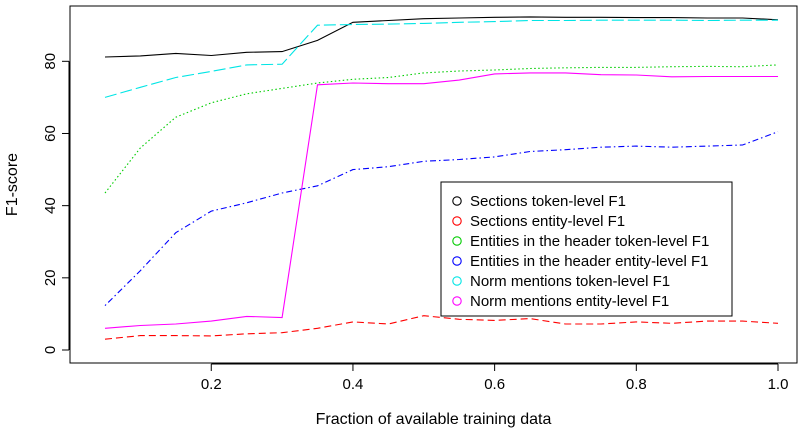 This screenshot has height=431, width=810. What do you see at coordinates (50, 61) in the screenshot?
I see `y-tick-label: 80` at bounding box center [50, 61].